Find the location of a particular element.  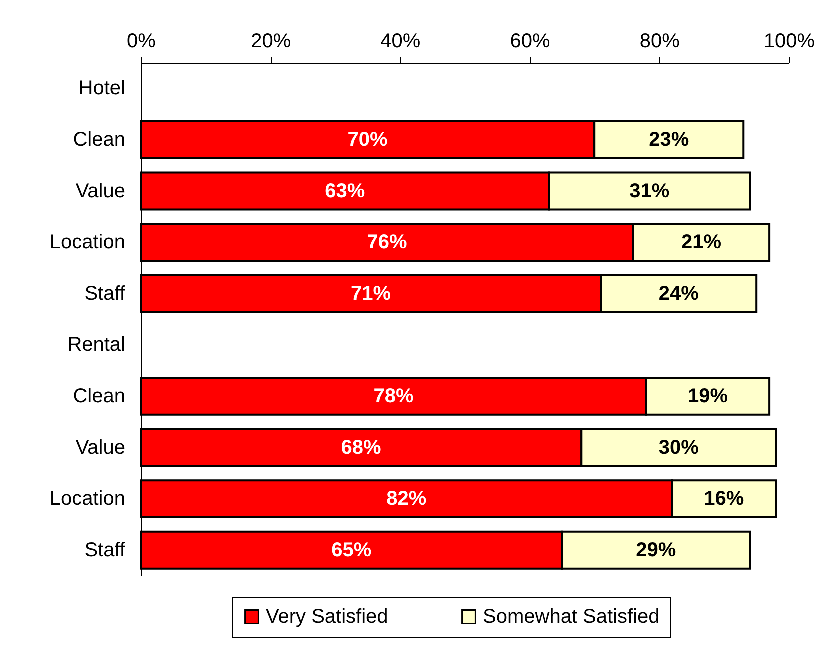

y-tick-label: Hotel is located at coordinates (102, 89).